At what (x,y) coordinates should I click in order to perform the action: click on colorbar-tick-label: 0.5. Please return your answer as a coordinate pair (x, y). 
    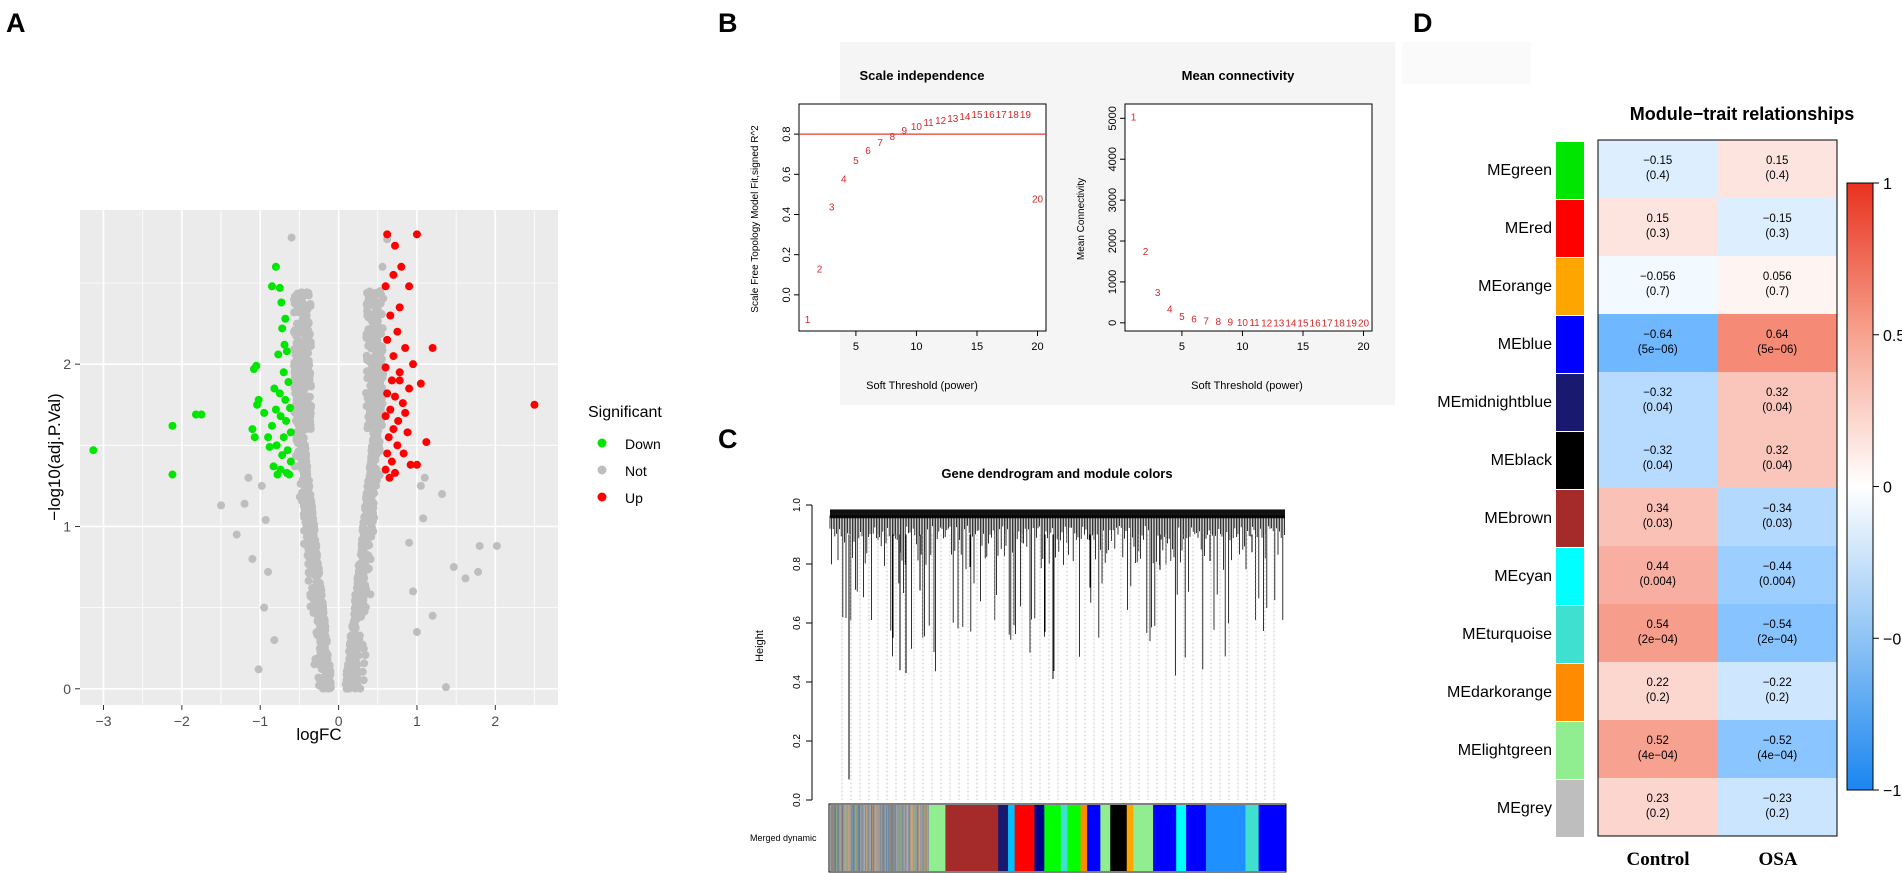
    Looking at the image, I should click on (1892, 336).